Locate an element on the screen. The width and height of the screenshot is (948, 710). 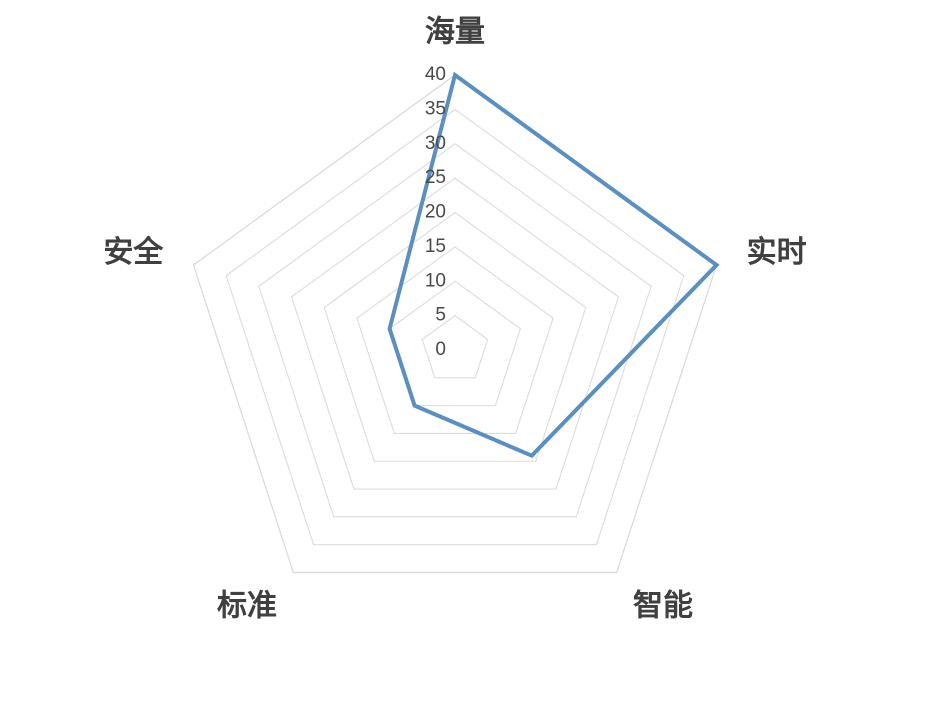
category-label-4: 安全 is located at coordinates (133, 252).